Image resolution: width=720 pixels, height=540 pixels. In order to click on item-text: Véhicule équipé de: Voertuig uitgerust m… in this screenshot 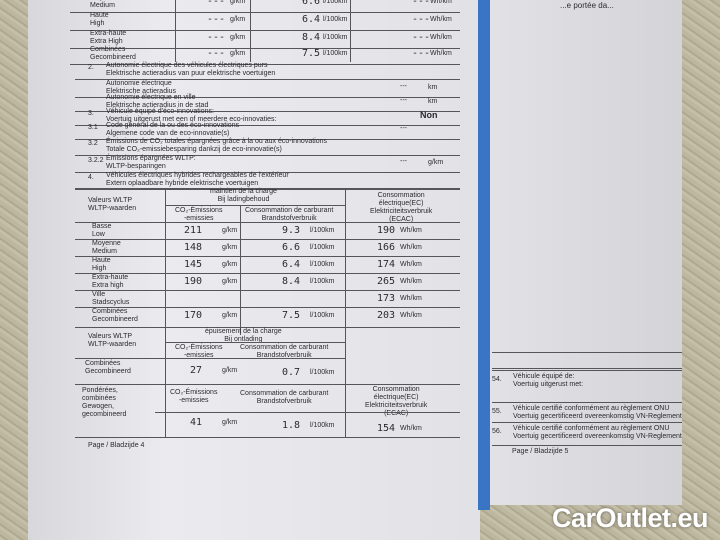, I will do `click(548, 380)`.